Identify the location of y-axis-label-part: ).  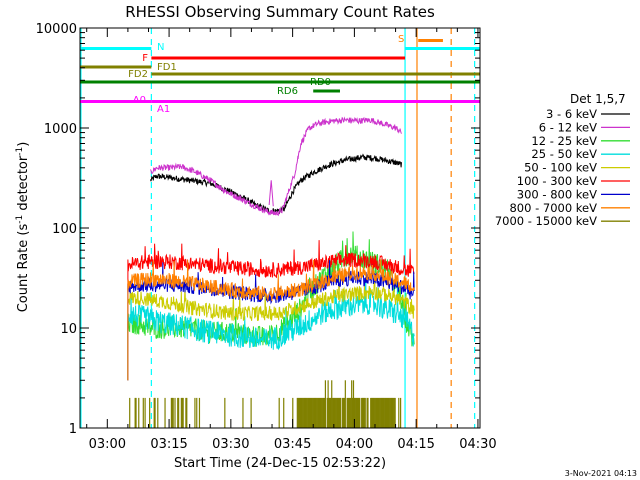
(23, 144).